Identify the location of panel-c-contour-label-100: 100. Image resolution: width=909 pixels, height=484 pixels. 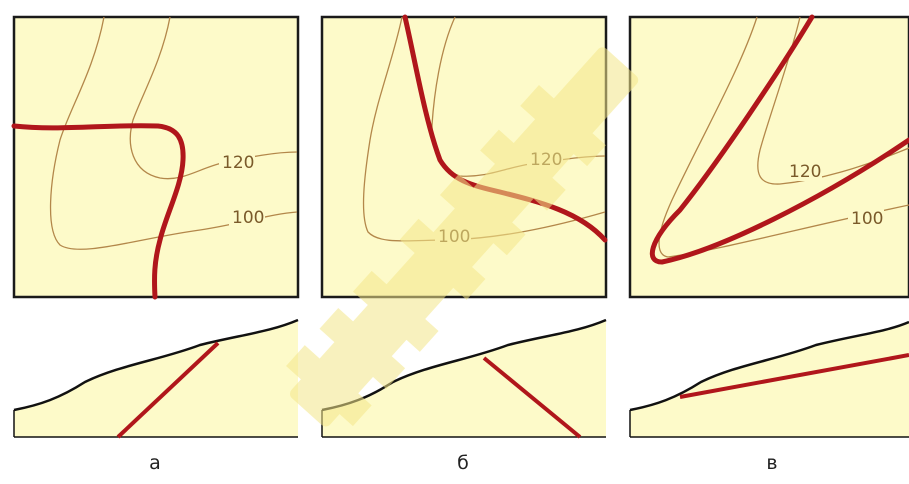
(867, 219).